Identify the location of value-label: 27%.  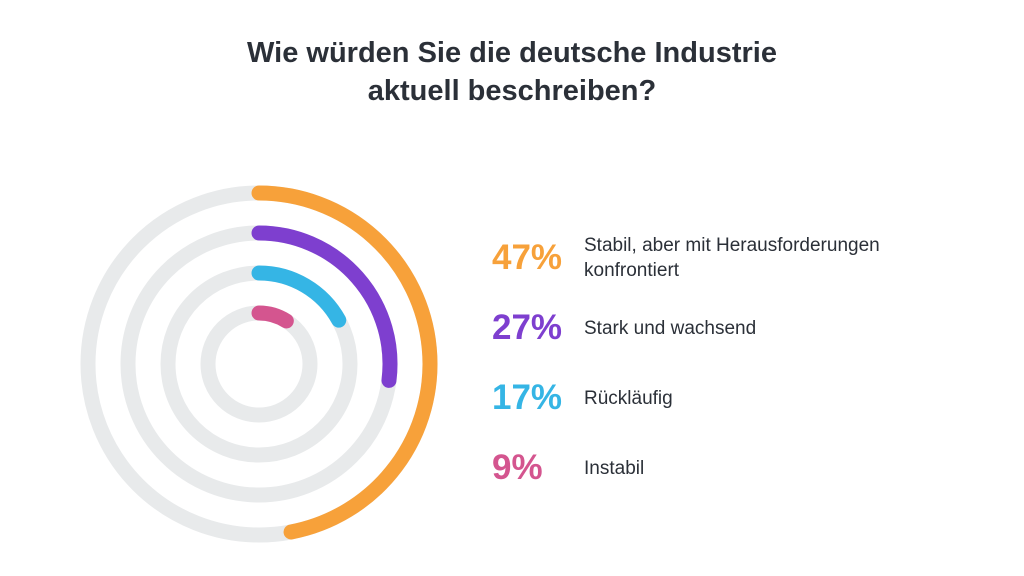
(527, 327).